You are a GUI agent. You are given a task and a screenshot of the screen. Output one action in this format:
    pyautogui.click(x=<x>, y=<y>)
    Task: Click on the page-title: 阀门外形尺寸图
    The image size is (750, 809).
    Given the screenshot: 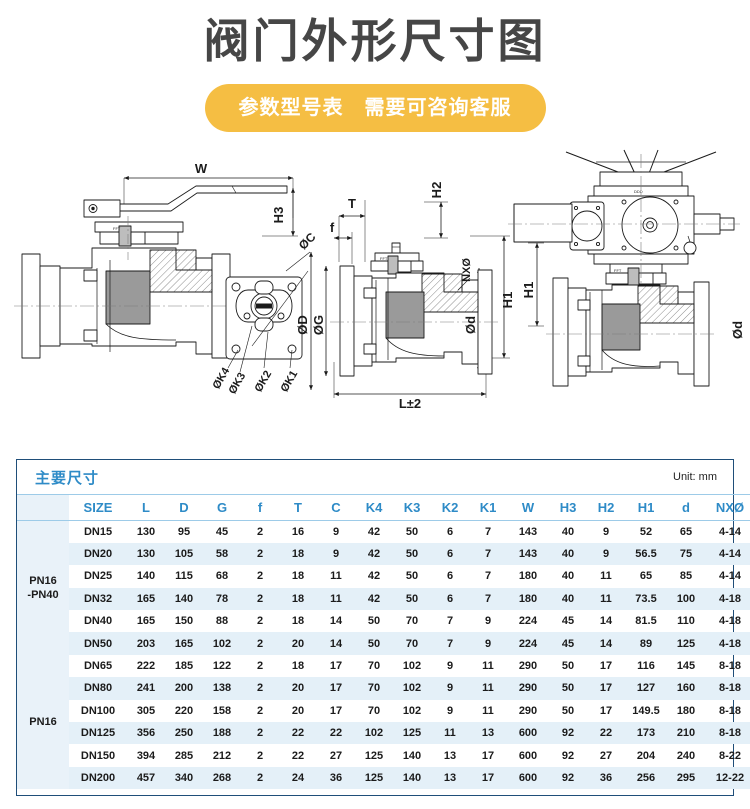 What is the action you would take?
    pyautogui.click(x=375, y=41)
    